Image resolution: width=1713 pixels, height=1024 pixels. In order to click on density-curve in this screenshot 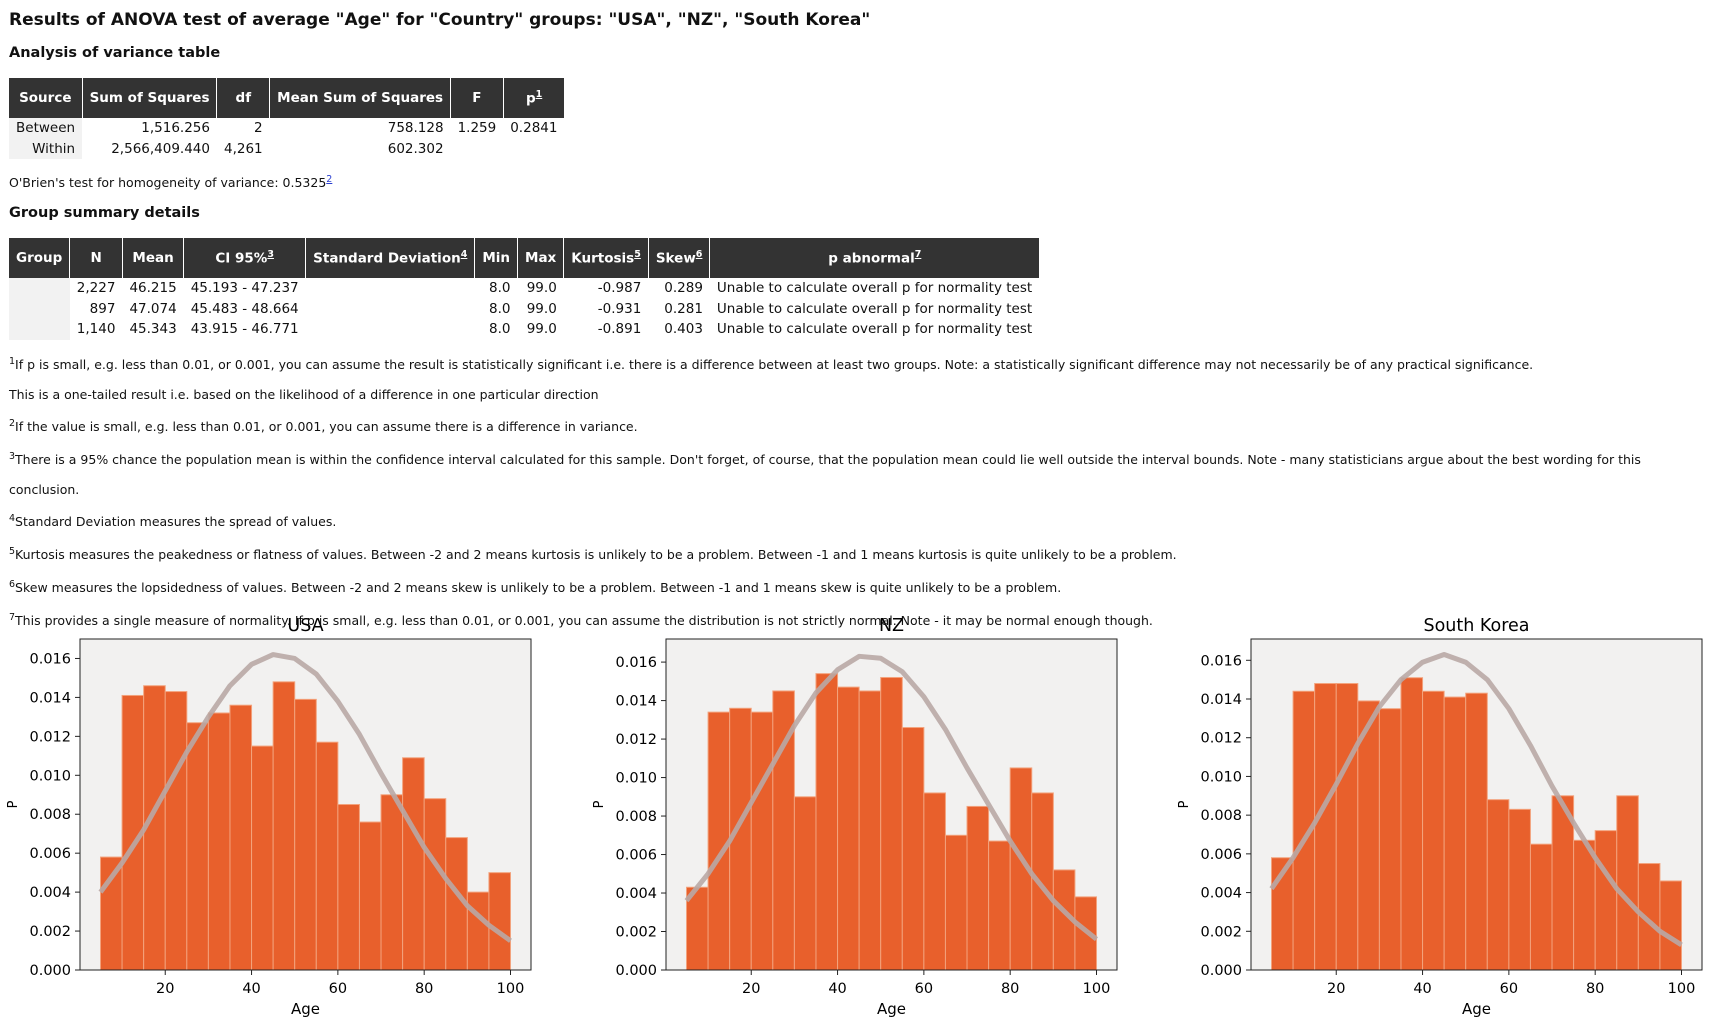, I will do `click(1476, 799)`.